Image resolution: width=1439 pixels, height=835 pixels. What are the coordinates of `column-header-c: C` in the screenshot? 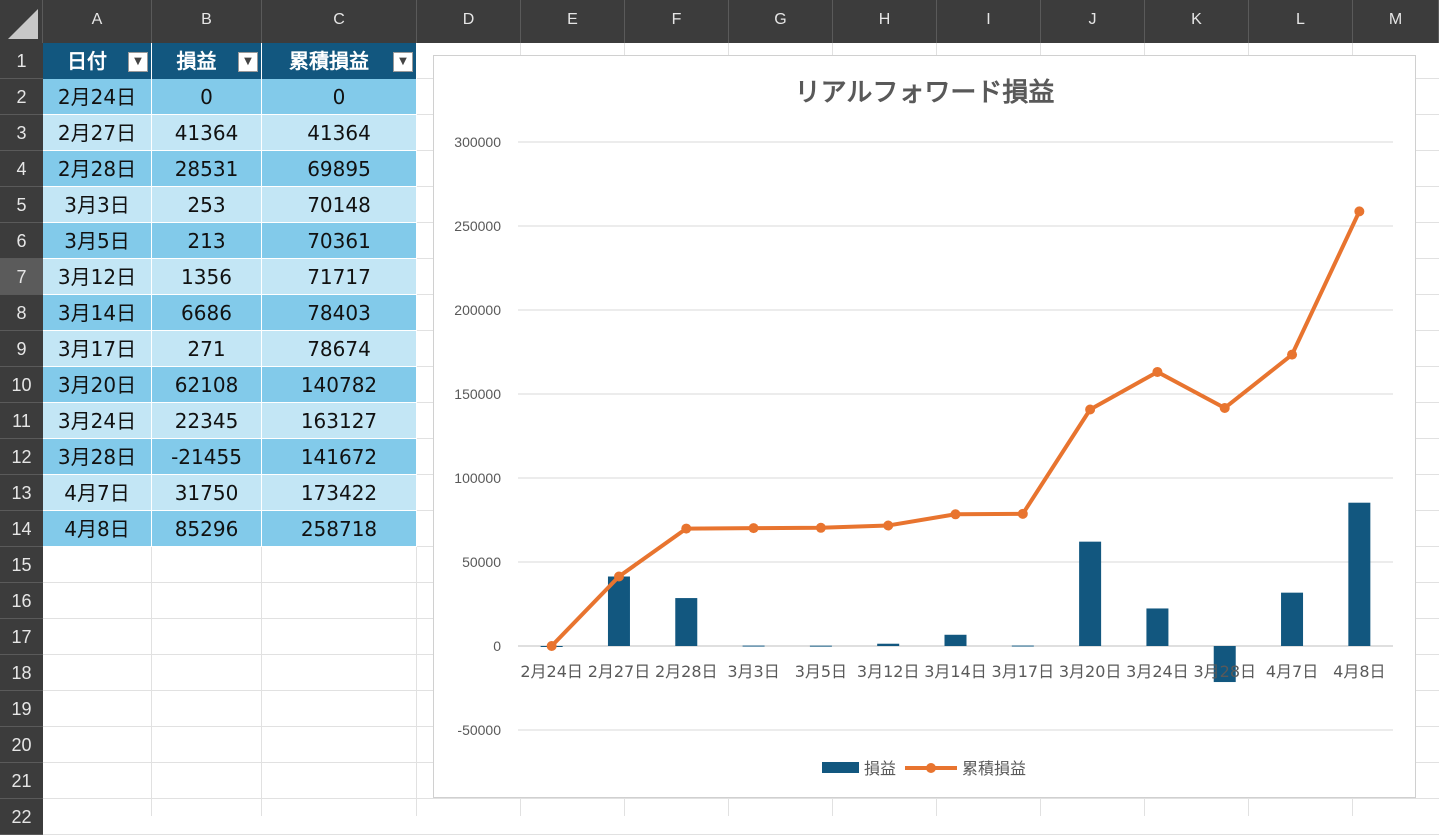 It's located at (339, 21).